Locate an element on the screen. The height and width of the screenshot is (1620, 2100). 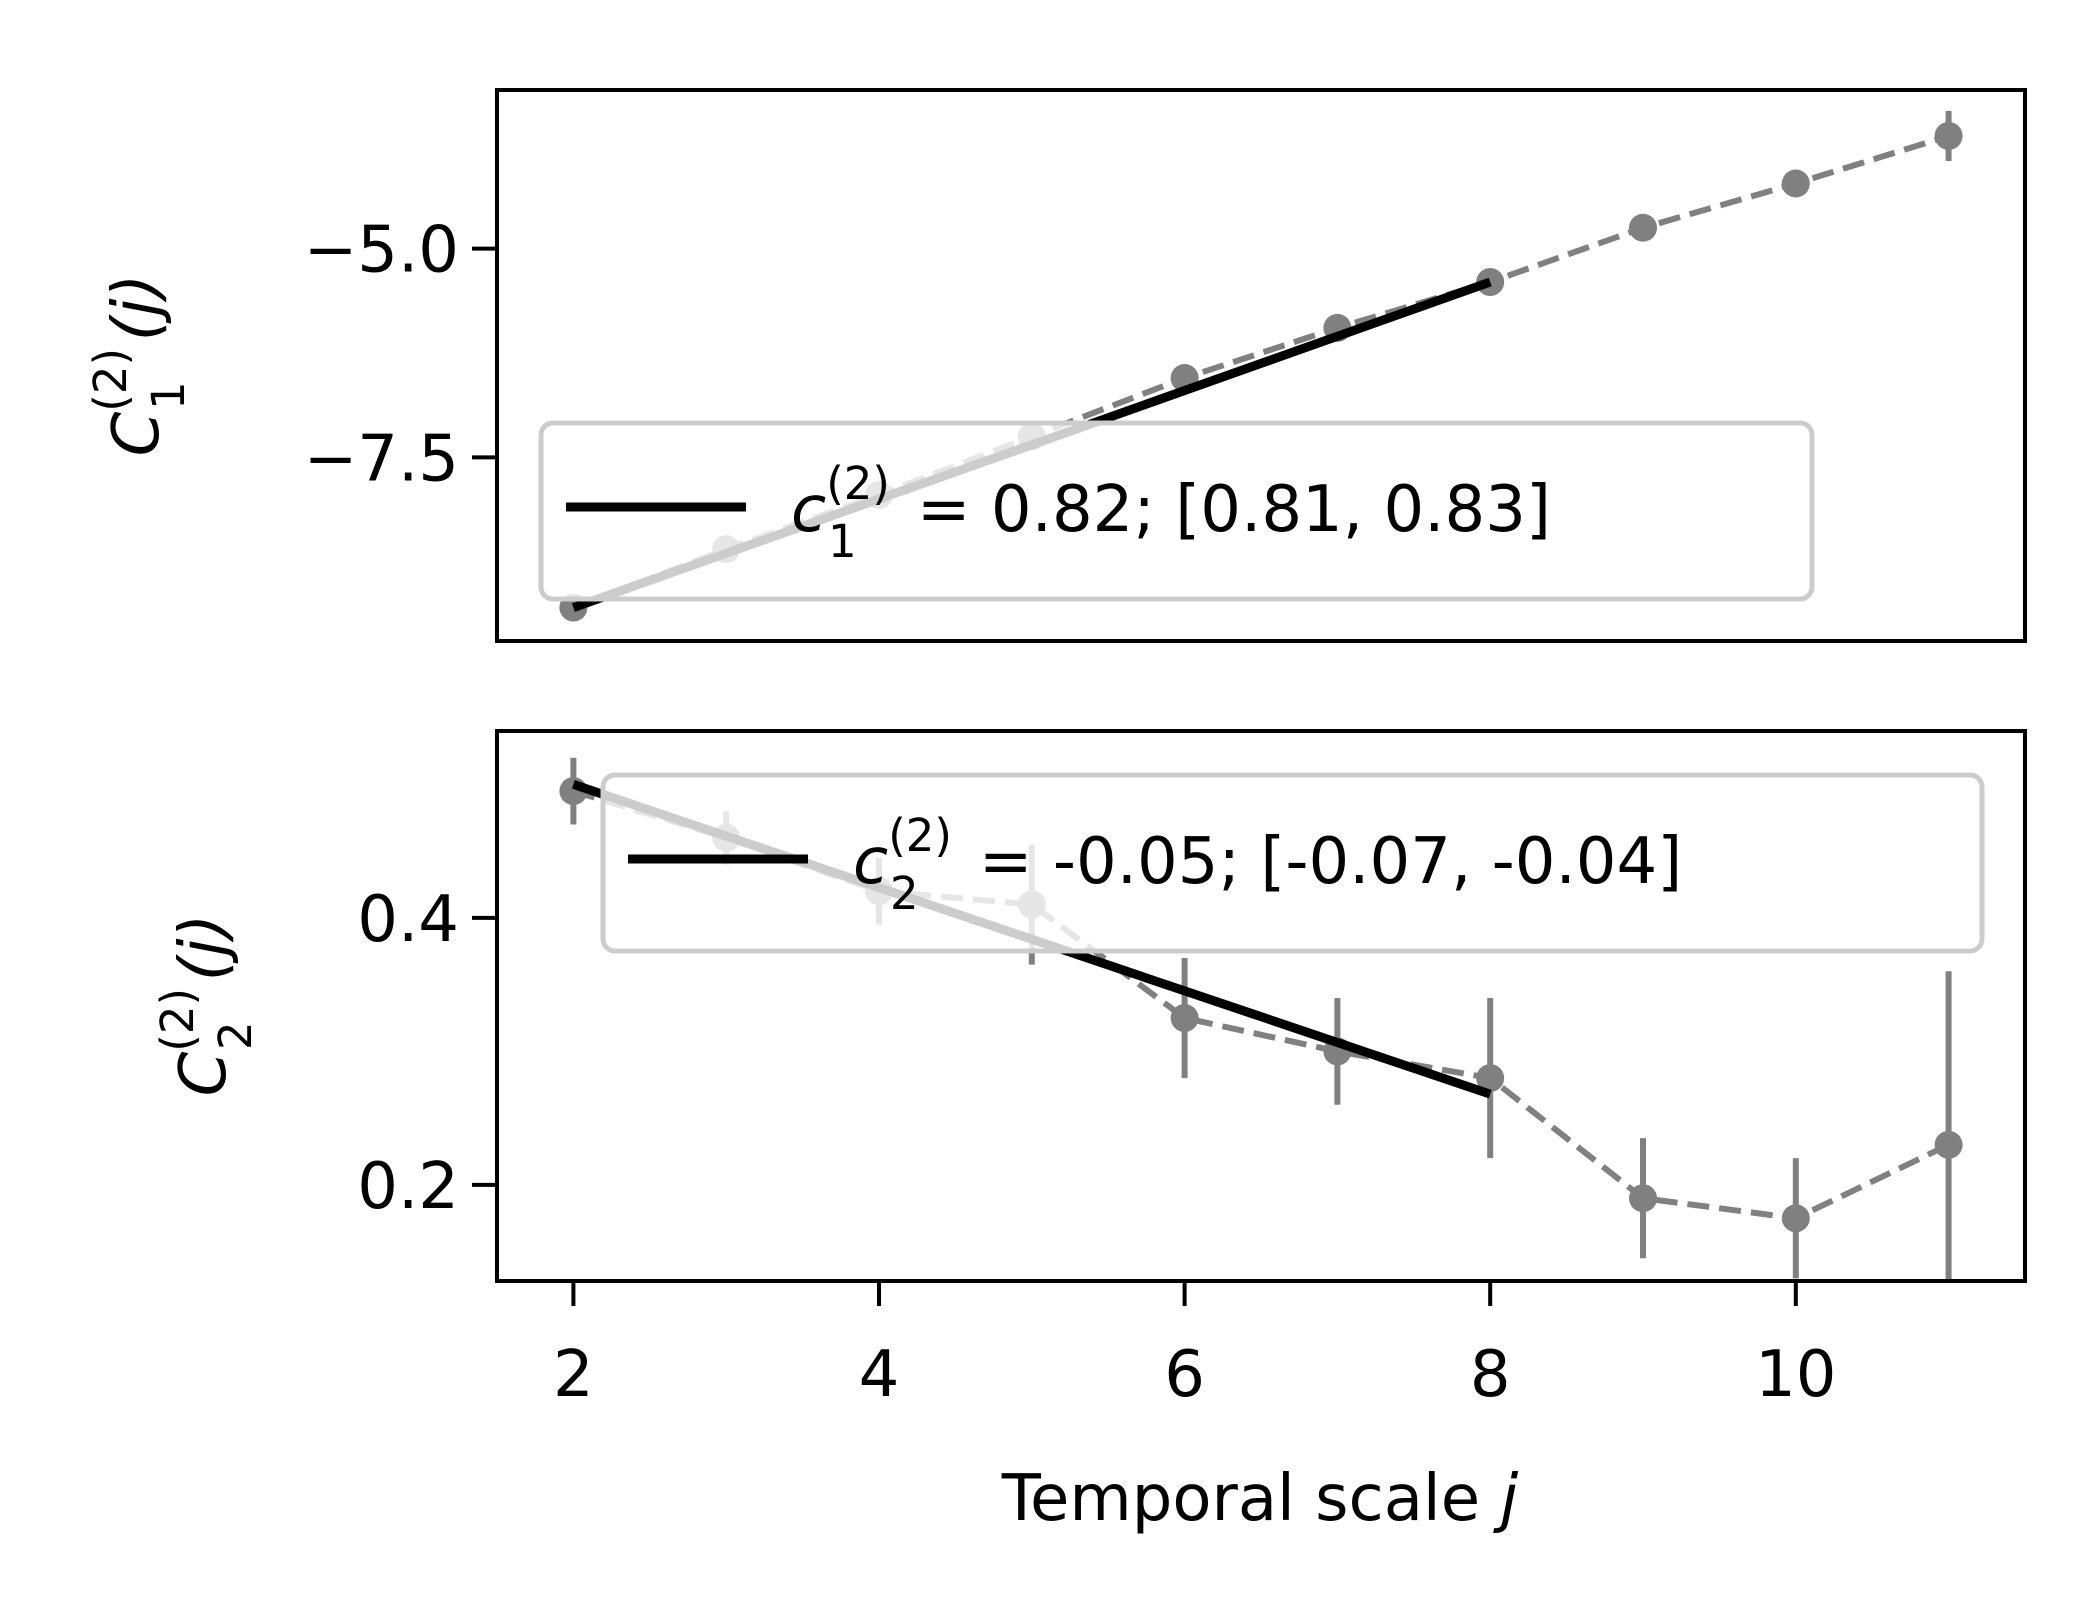
top-legend: c(2) 1 = 0.82; [0.81, 0.83] is located at coordinates (1176, 511).